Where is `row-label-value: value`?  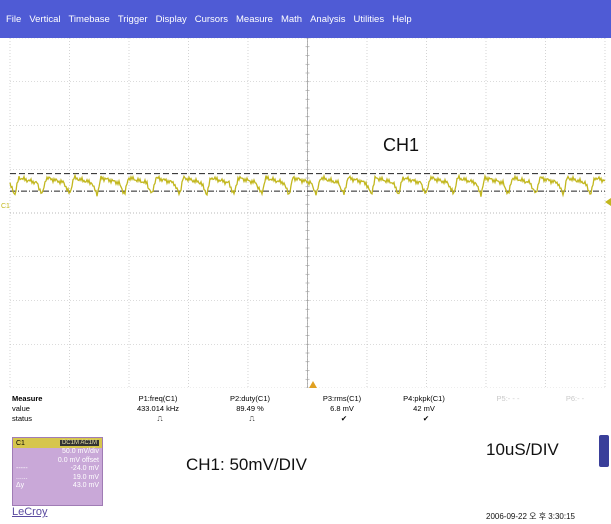
row-label-value: value is located at coordinates (21, 408).